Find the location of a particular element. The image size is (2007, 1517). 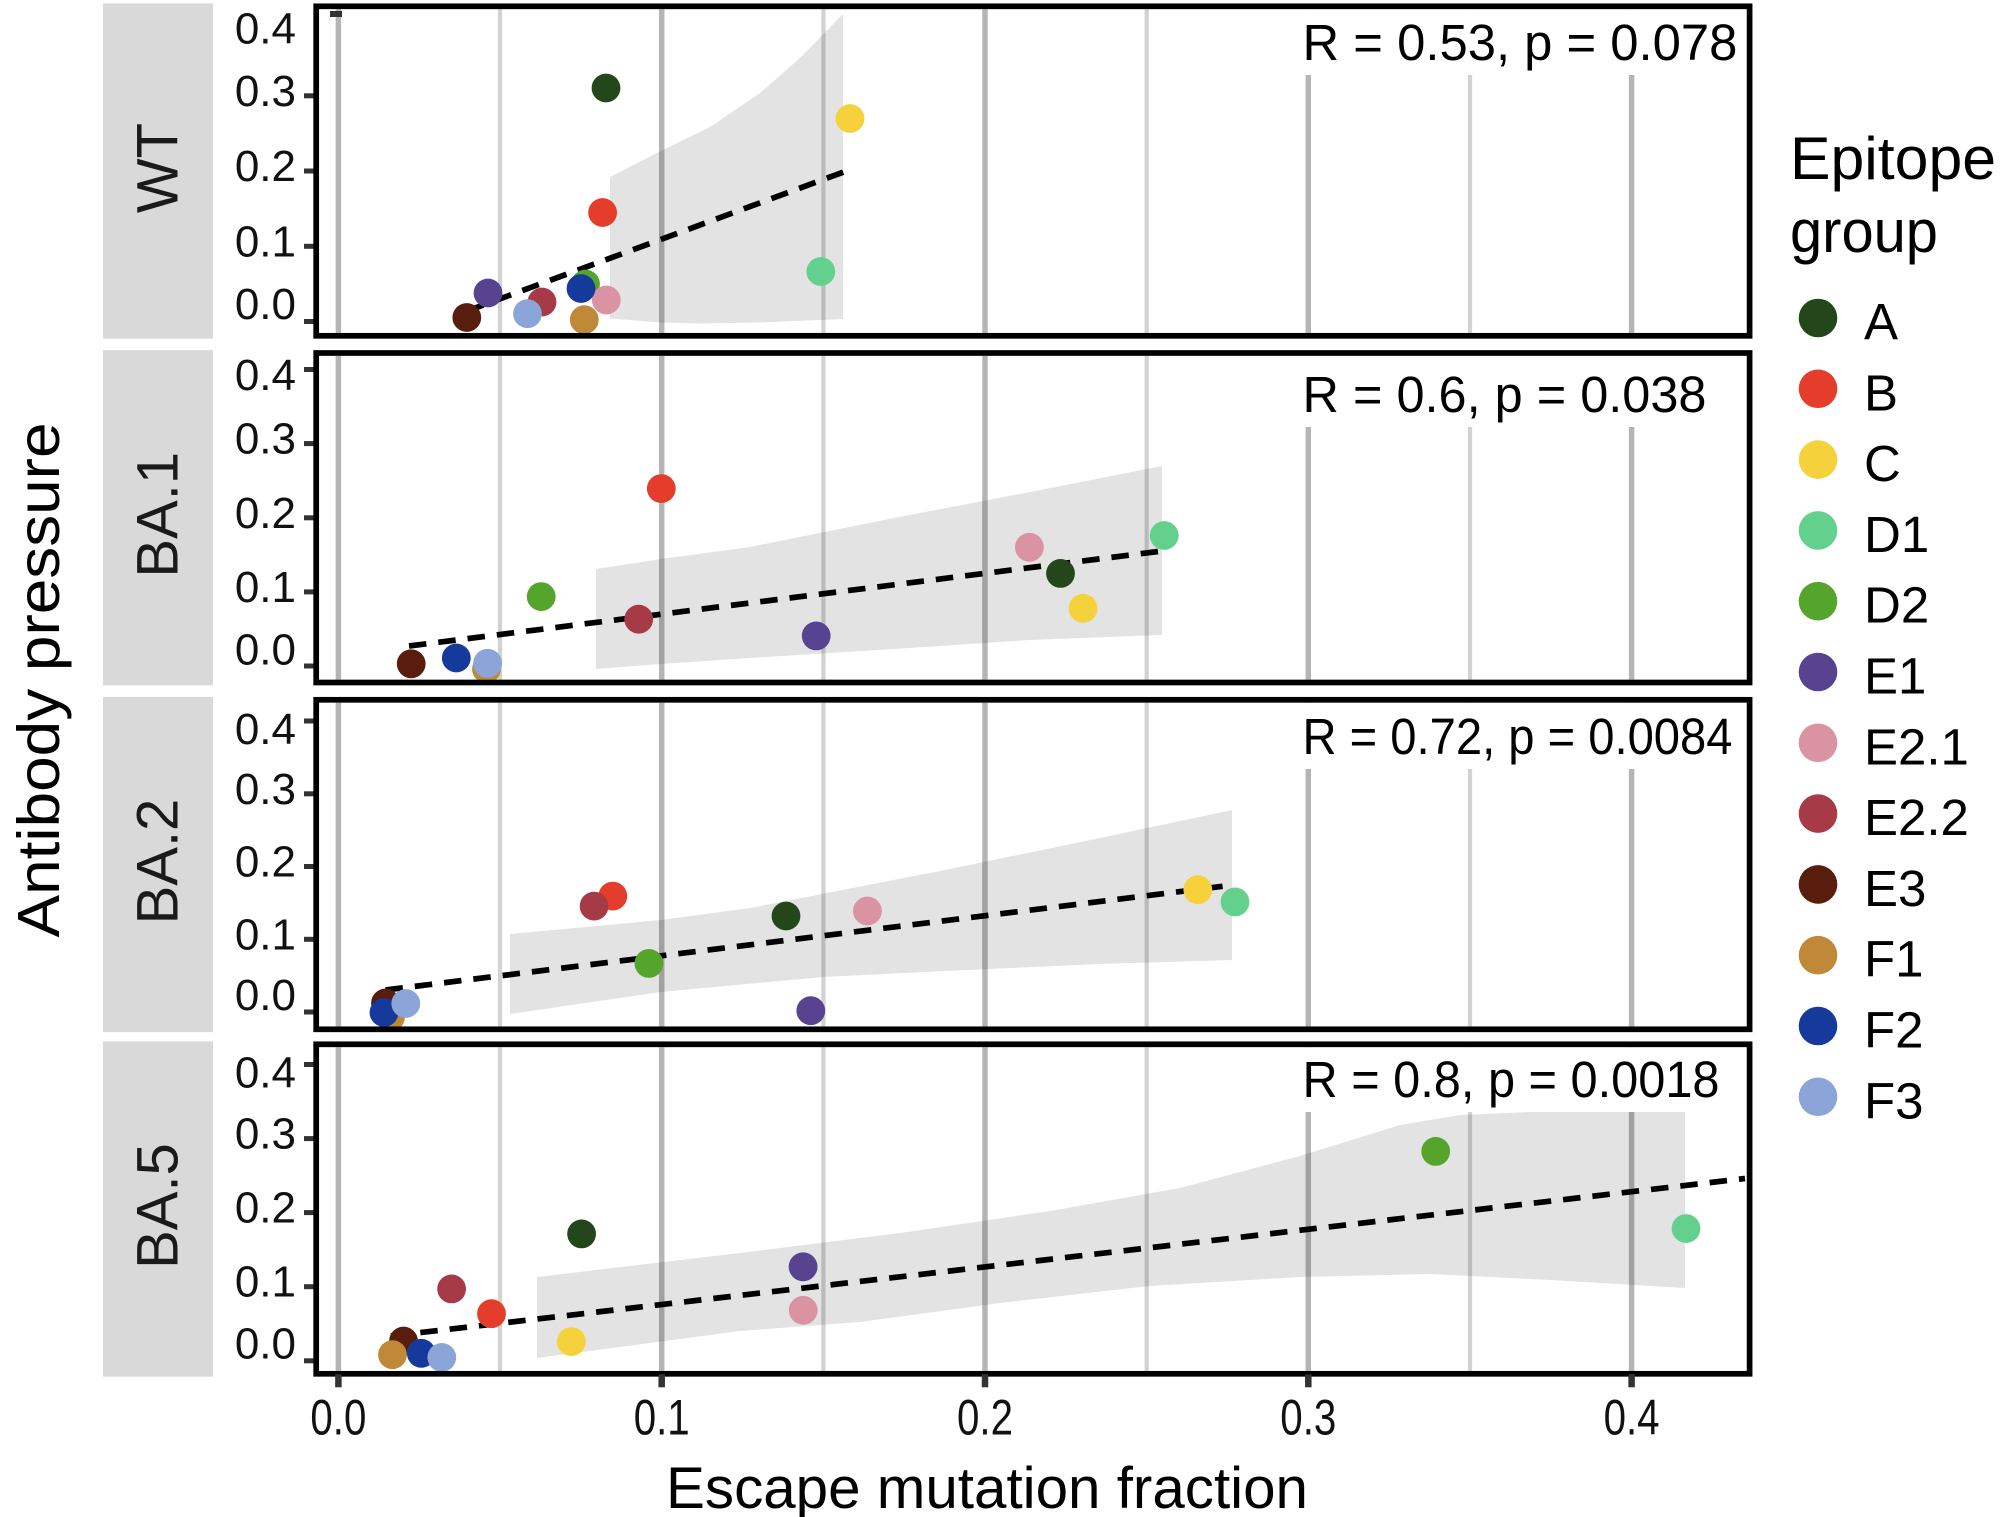

svg-text: D2 is located at coordinates (1896, 605).